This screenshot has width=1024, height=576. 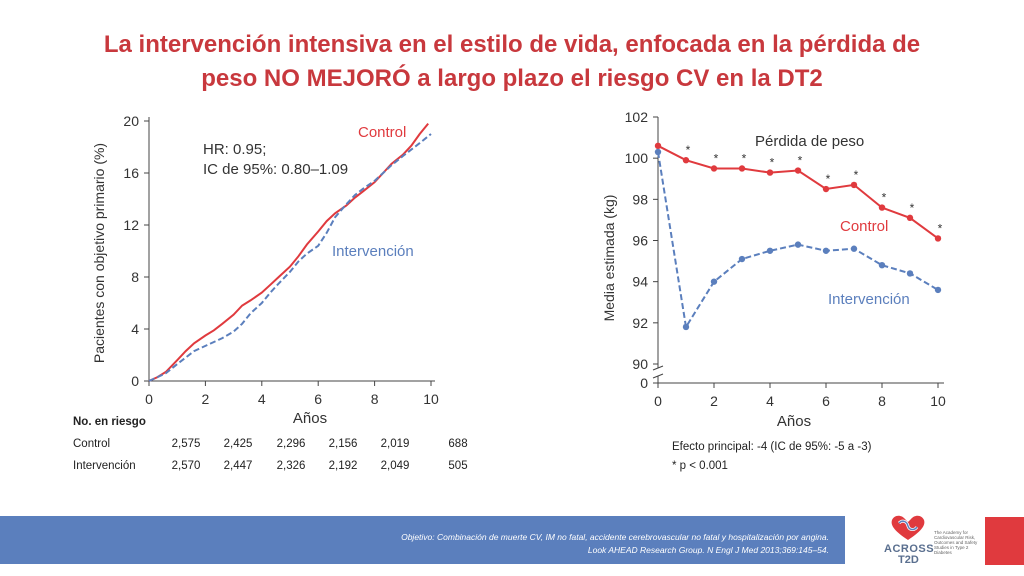 I want to click on y-tick-label: 100, so click(x=637, y=158).